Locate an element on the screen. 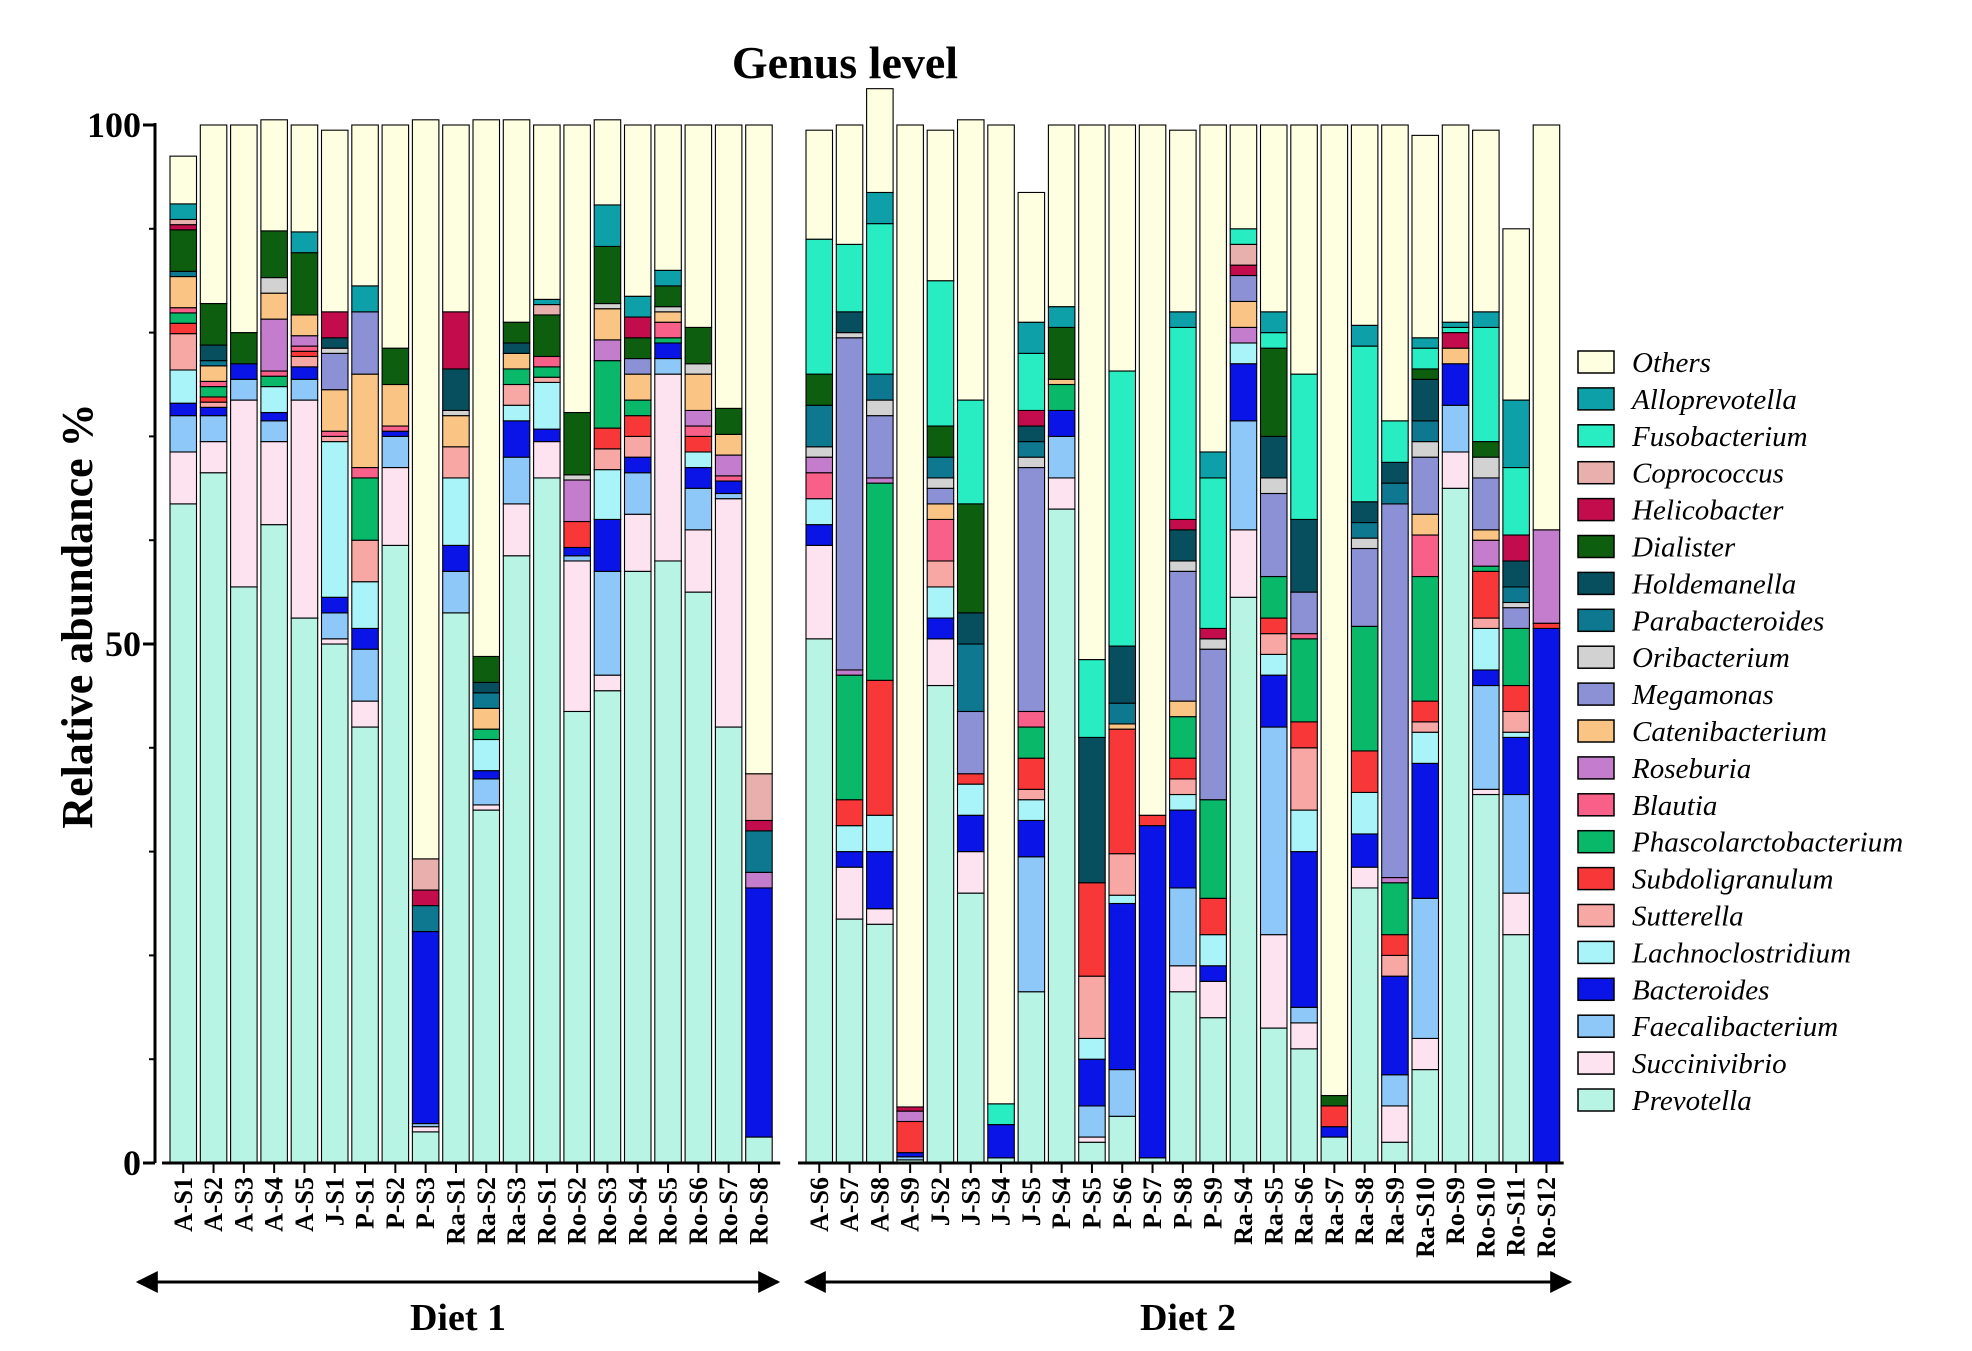 The height and width of the screenshot is (1351, 1972). legend-label: Dialister is located at coordinates (1683, 548).